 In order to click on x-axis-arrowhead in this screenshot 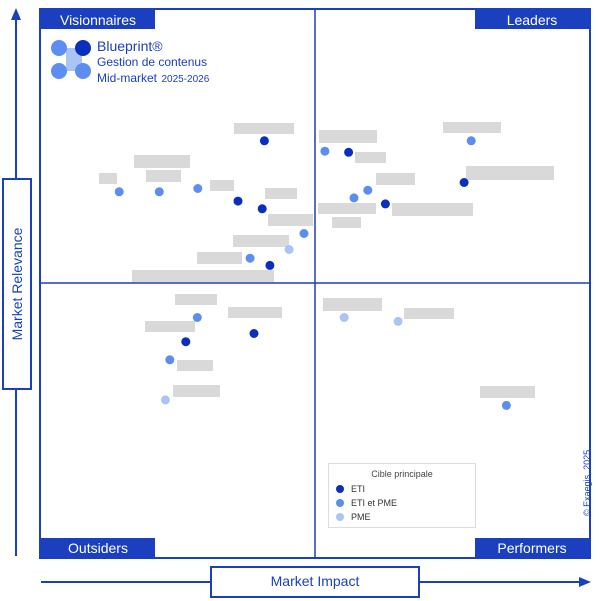, I will do `click(585, 582)`.